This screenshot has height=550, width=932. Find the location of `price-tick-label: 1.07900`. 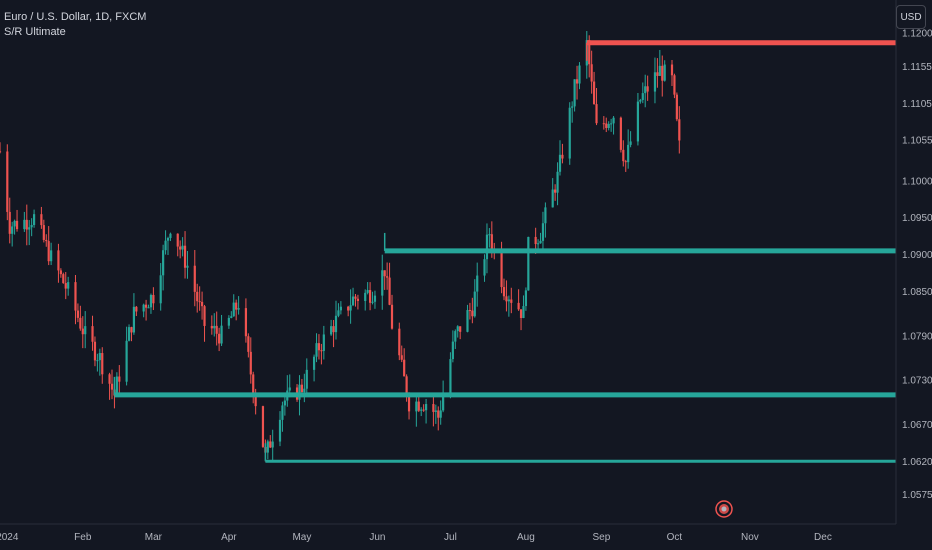

price-tick-label: 1.07900 is located at coordinates (917, 336).